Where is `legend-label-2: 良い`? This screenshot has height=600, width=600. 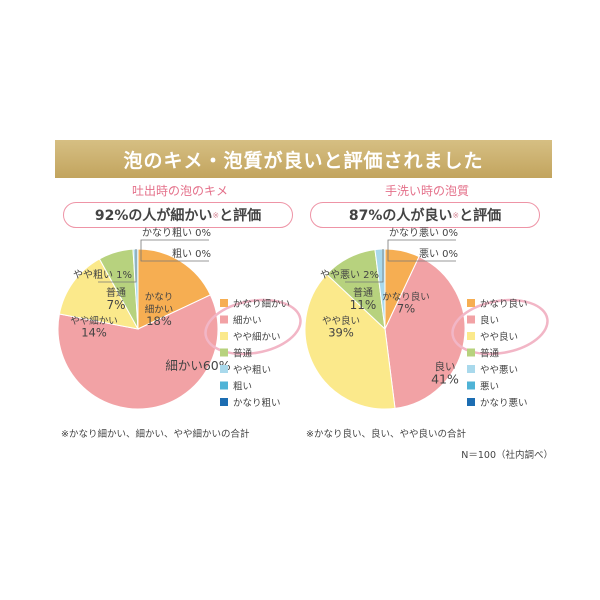 legend-label-2: 良い is located at coordinates (489, 321).